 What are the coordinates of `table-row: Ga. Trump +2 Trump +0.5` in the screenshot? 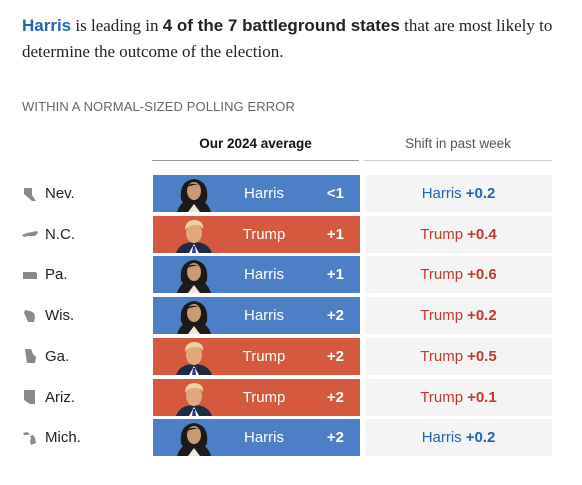 It's located at (291, 356).